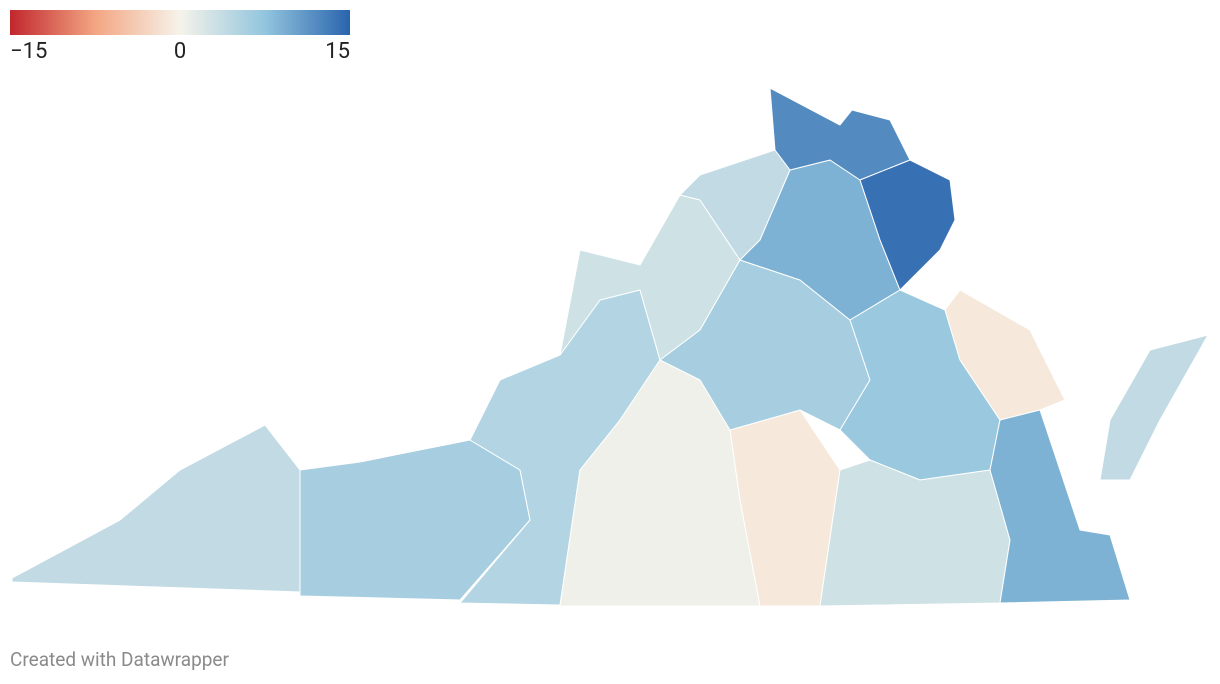  What do you see at coordinates (28, 51) in the screenshot?
I see `legend-tick-label: −15` at bounding box center [28, 51].